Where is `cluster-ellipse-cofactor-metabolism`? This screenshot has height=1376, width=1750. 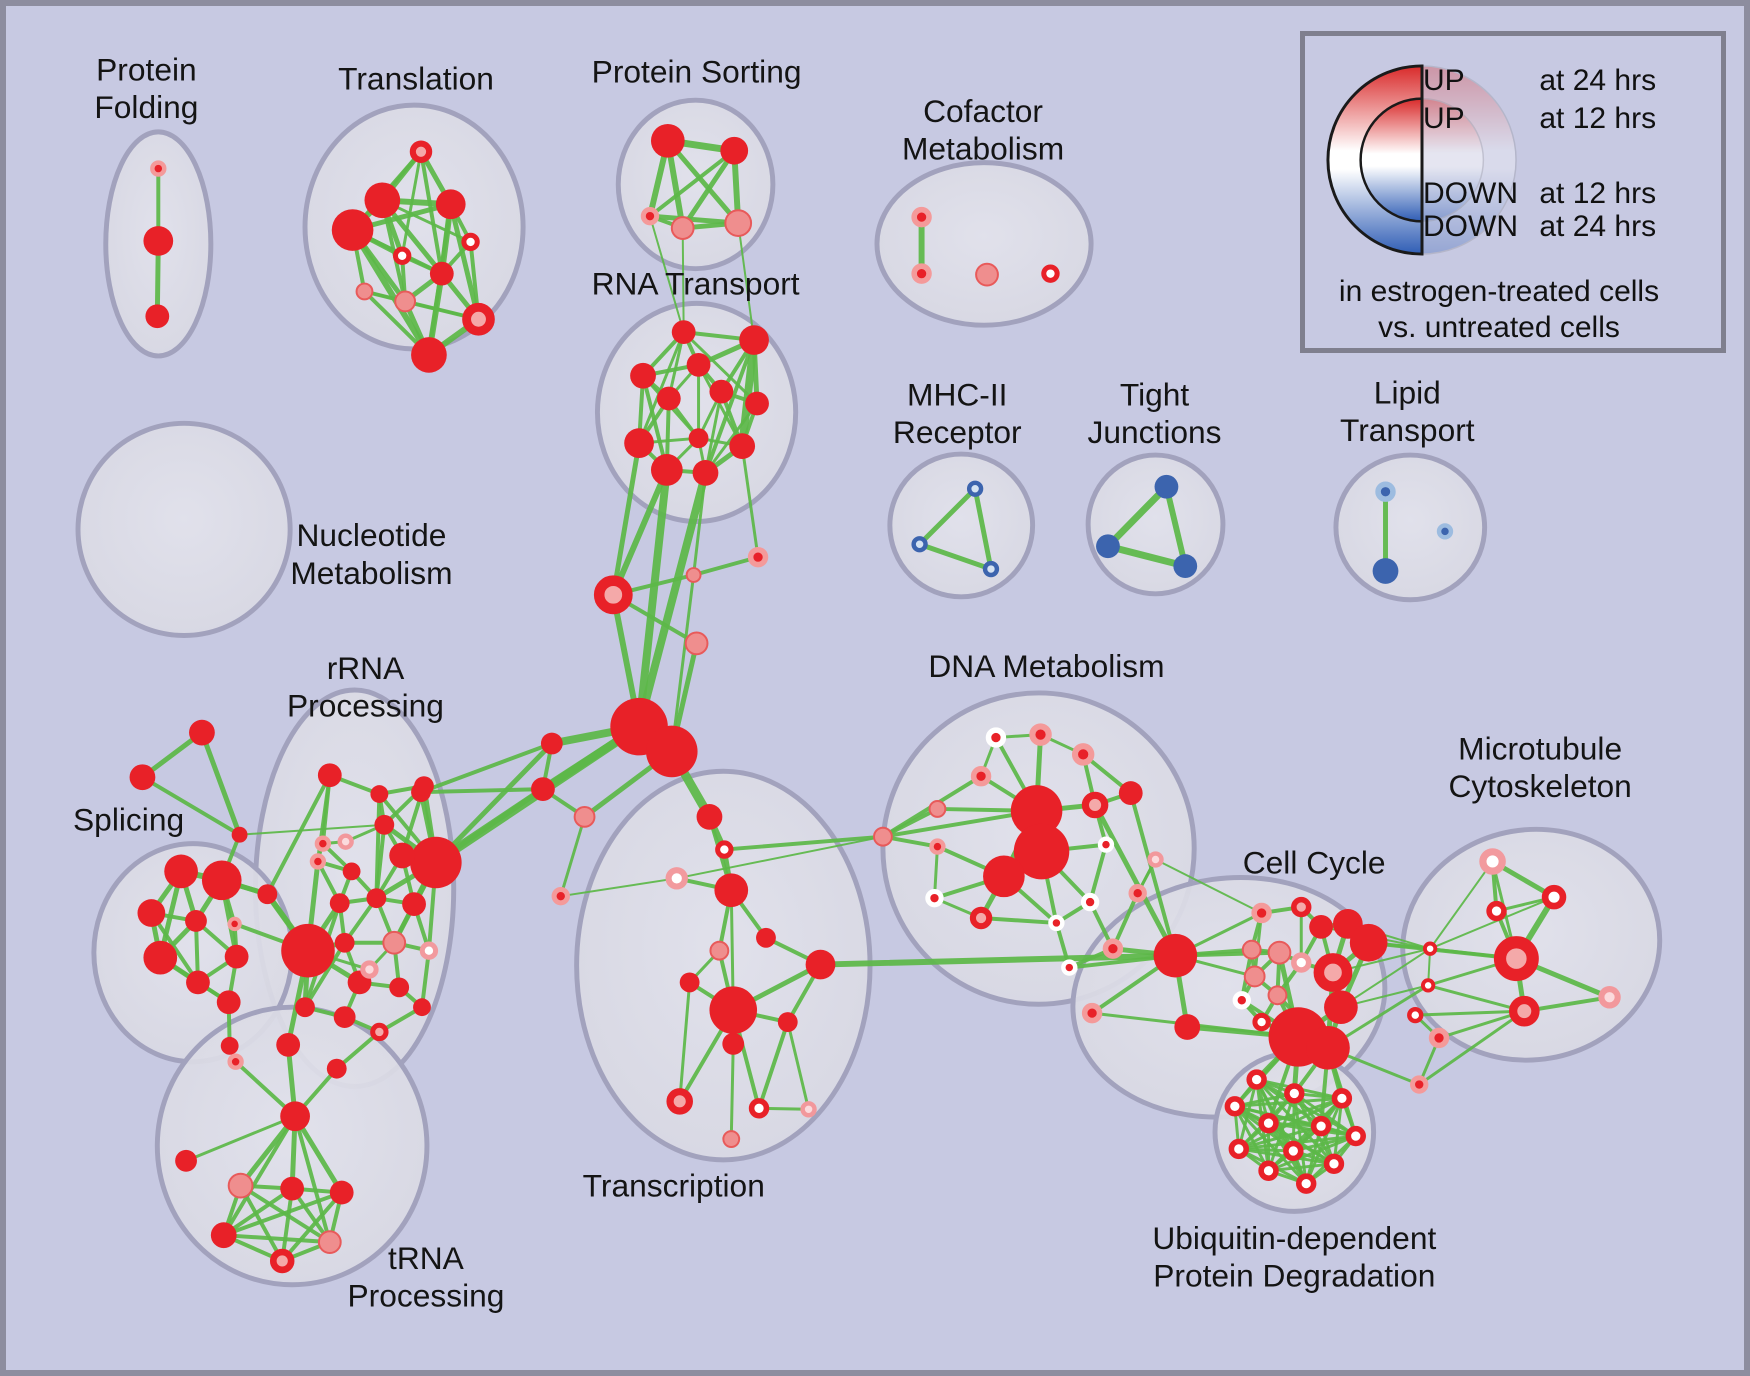 cluster-ellipse-cofactor-metabolism is located at coordinates (984, 244).